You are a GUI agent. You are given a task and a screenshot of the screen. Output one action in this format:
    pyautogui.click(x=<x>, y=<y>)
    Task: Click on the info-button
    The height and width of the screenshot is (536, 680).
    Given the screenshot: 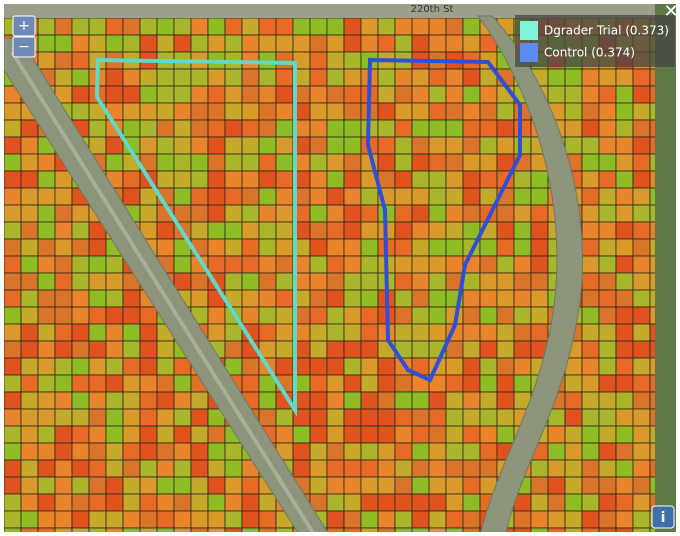 What is the action you would take?
    pyautogui.click(x=663, y=517)
    